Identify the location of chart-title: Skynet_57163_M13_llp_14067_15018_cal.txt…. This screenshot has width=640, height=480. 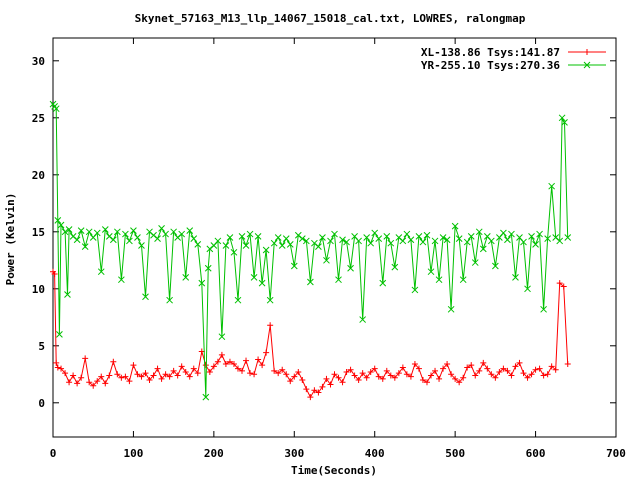
(330, 18).